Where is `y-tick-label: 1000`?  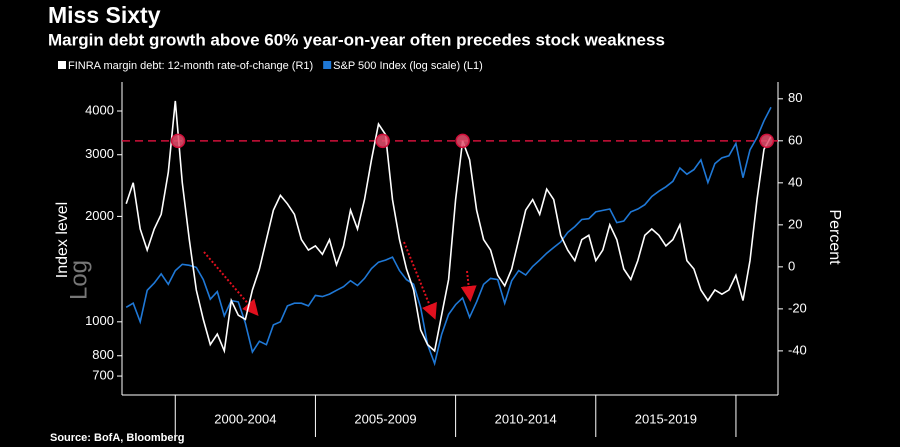 y-tick-label: 1000 is located at coordinates (99, 320).